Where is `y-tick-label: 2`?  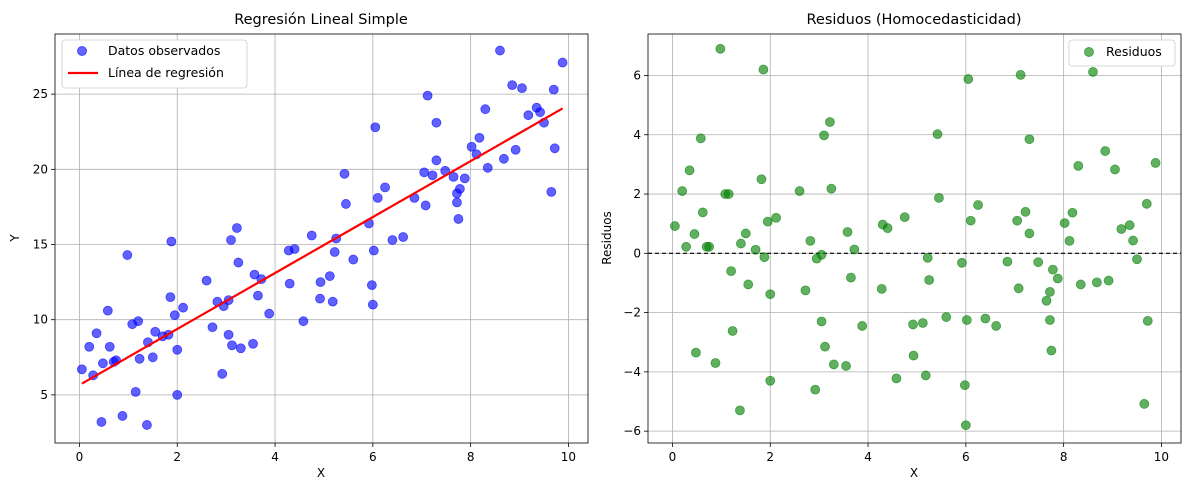 y-tick-label: 2 is located at coordinates (637, 194).